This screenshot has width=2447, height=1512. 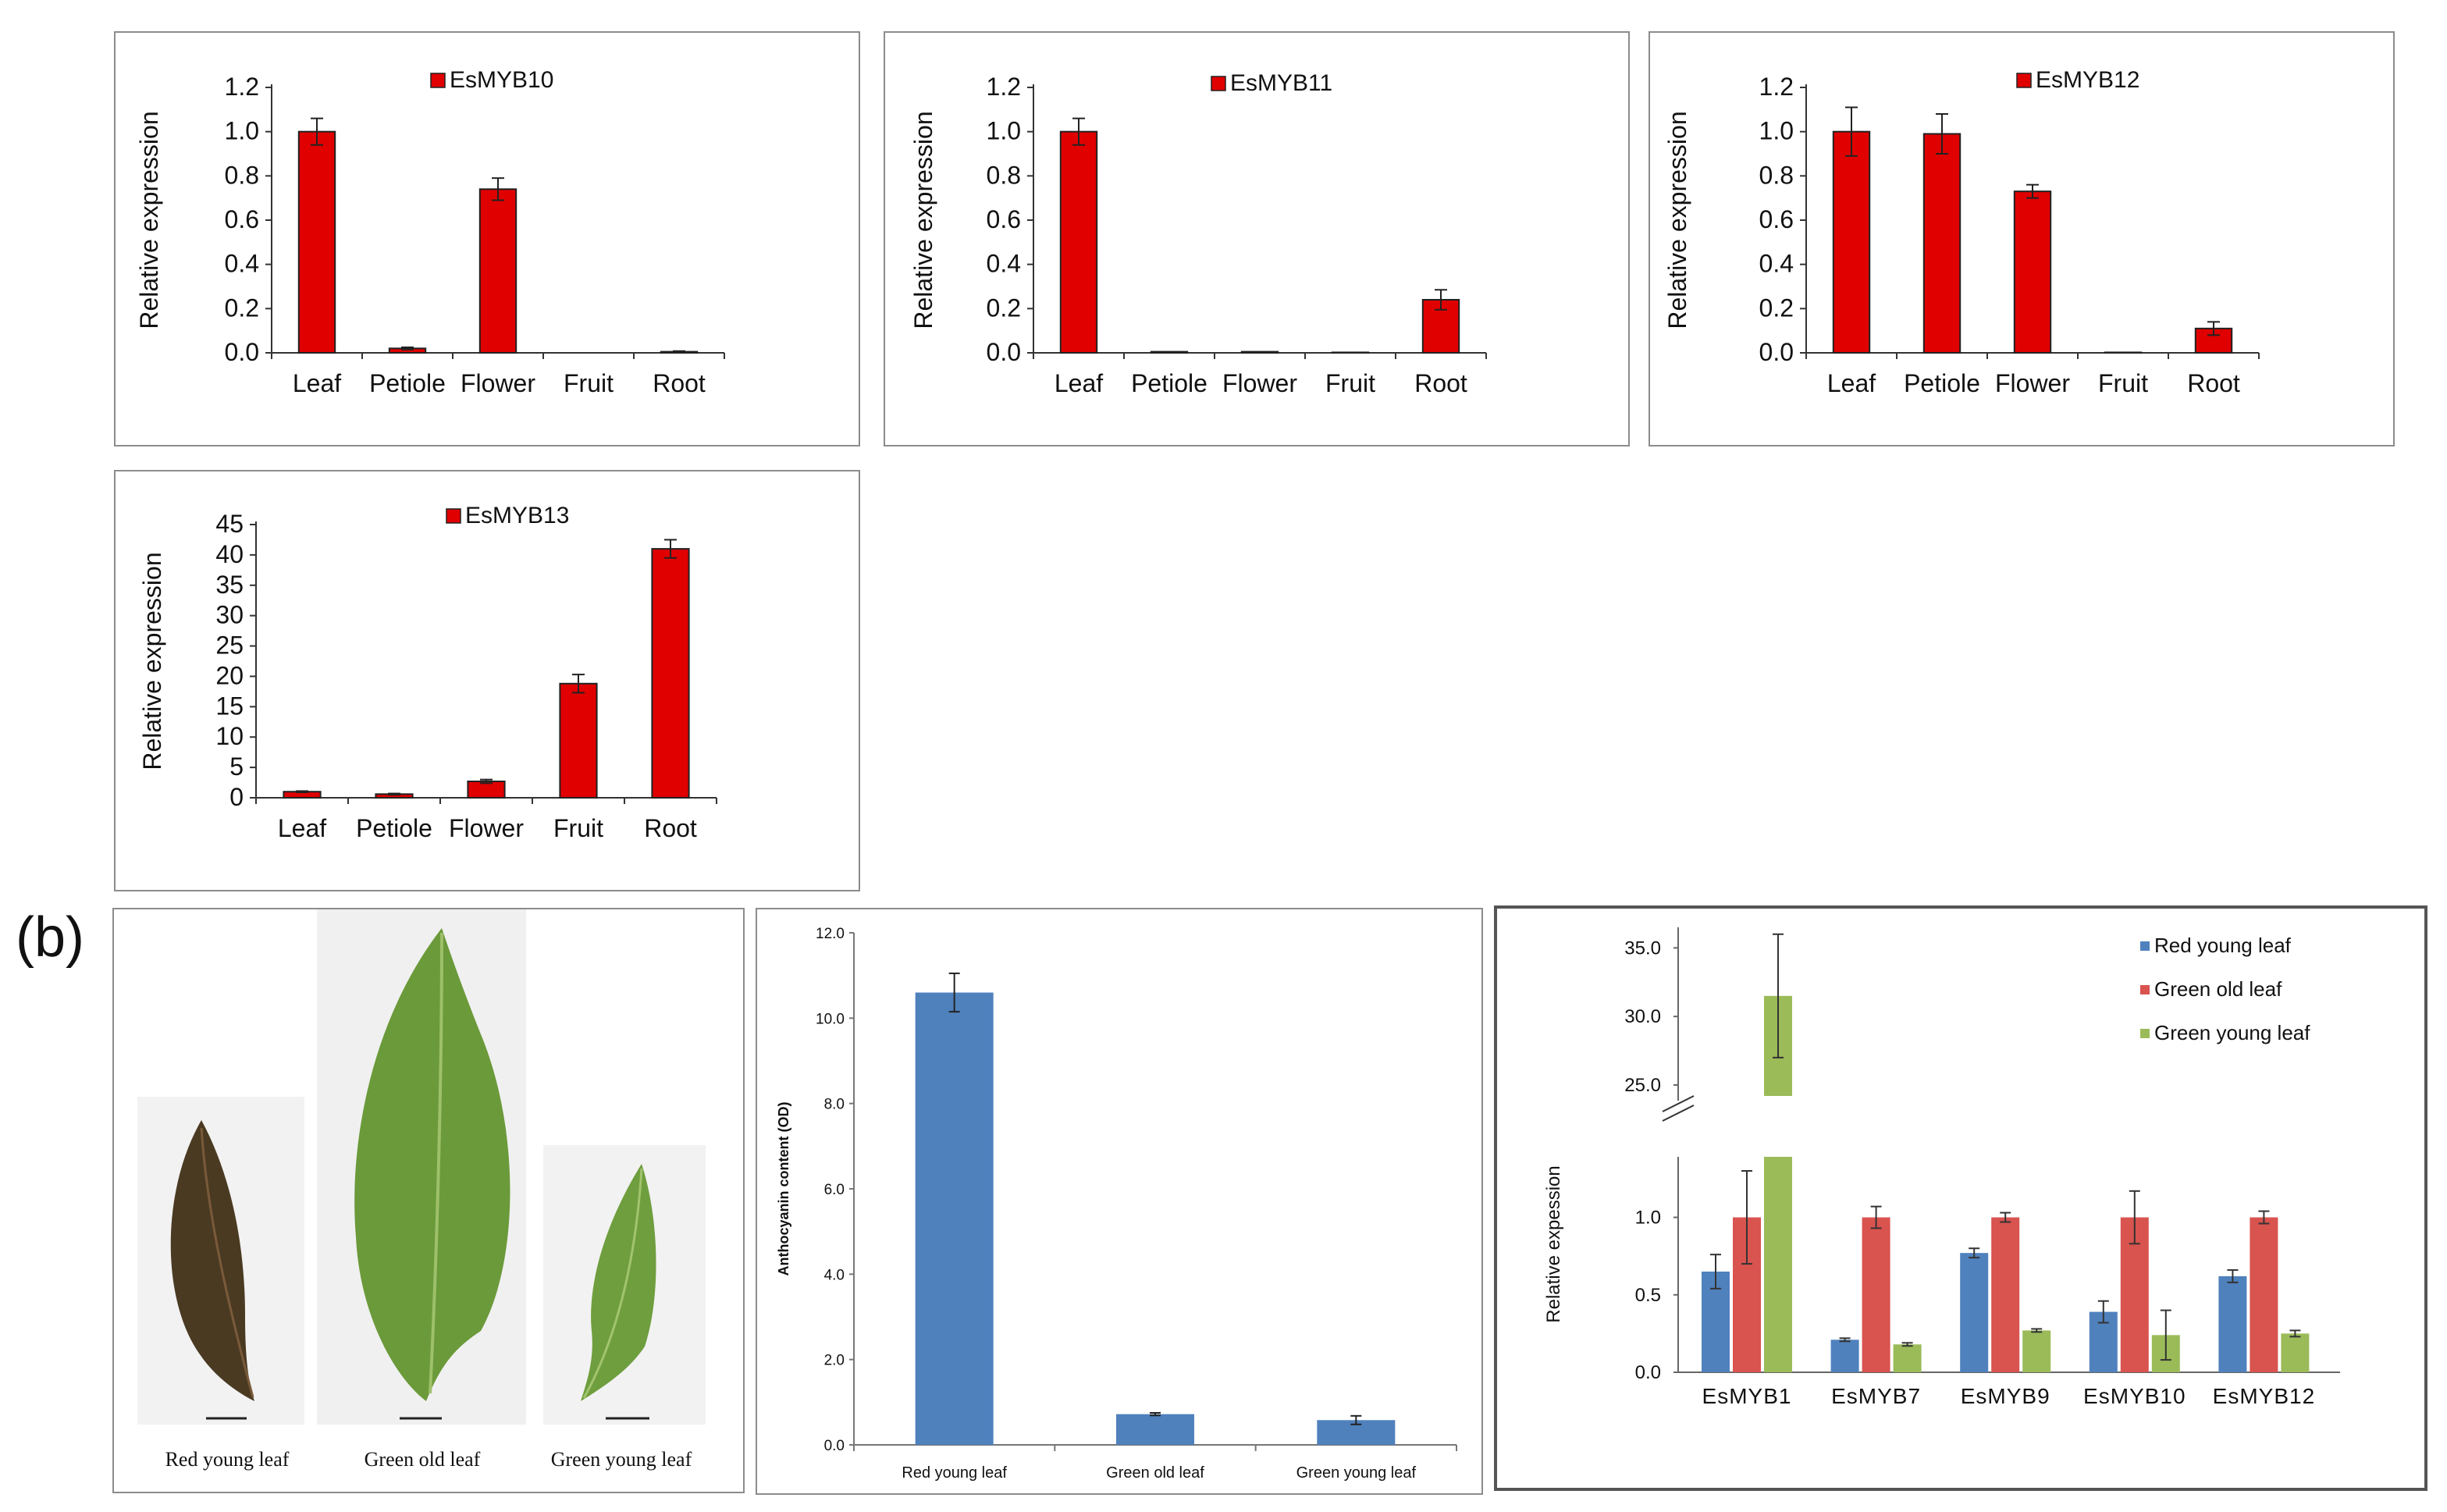 I want to click on legend-label: Green old leaf, so click(x=2218, y=989).